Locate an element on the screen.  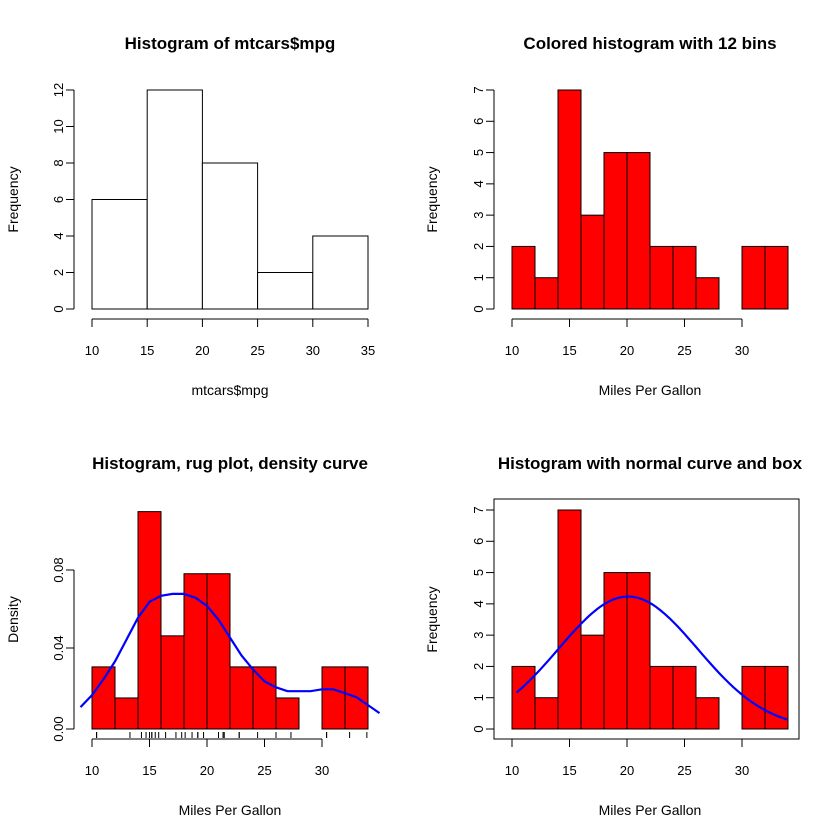
chart-title: Histogram of mtcars$mpg is located at coordinates (230, 43).